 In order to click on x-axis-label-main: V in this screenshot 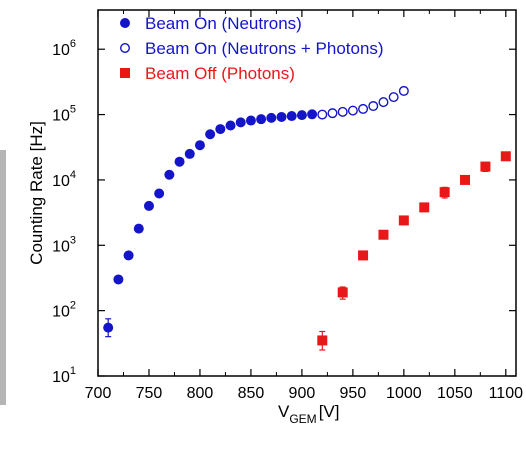, I will do `click(284, 411)`.